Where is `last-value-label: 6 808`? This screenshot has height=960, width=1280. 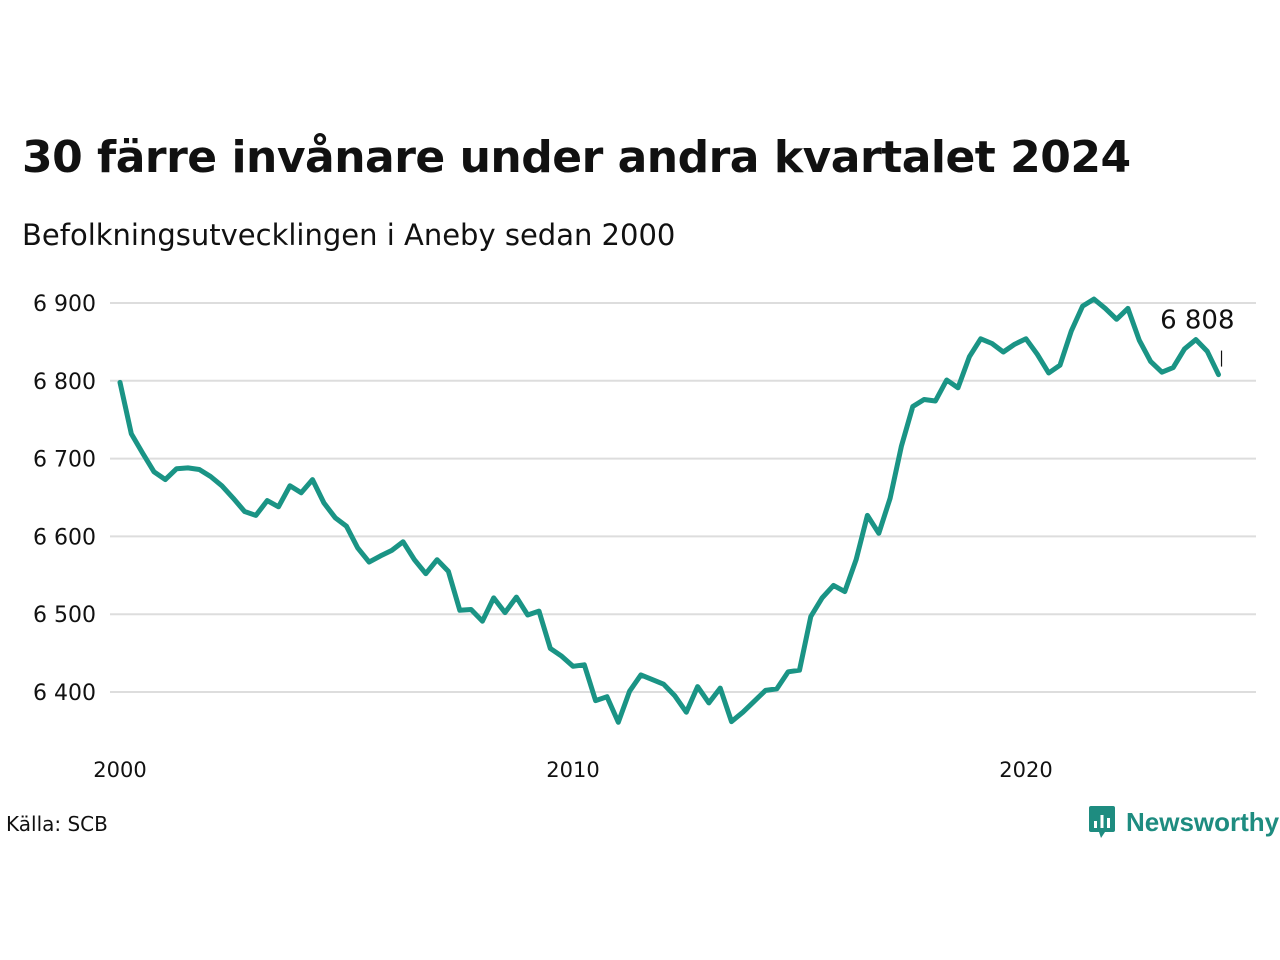 last-value-label: 6 808 is located at coordinates (1197, 321).